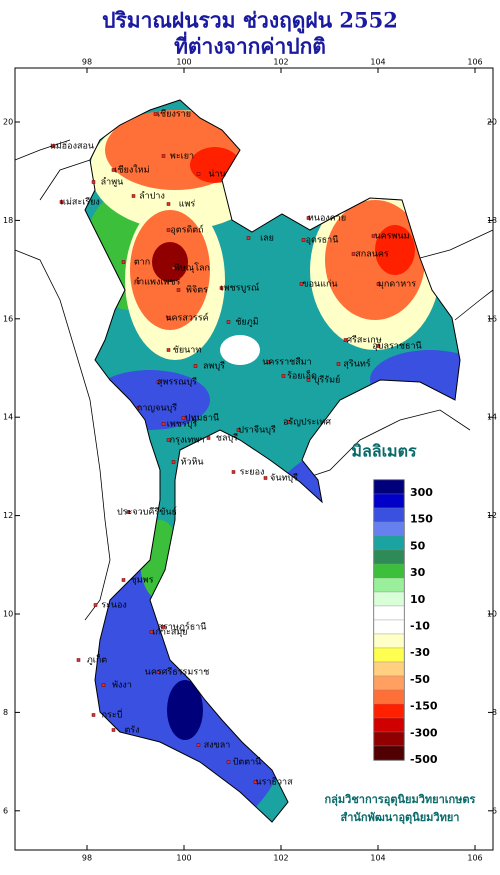 The height and width of the screenshot is (875, 500). I want to click on place-label: ศรีสะเกษ, so click(363, 340).